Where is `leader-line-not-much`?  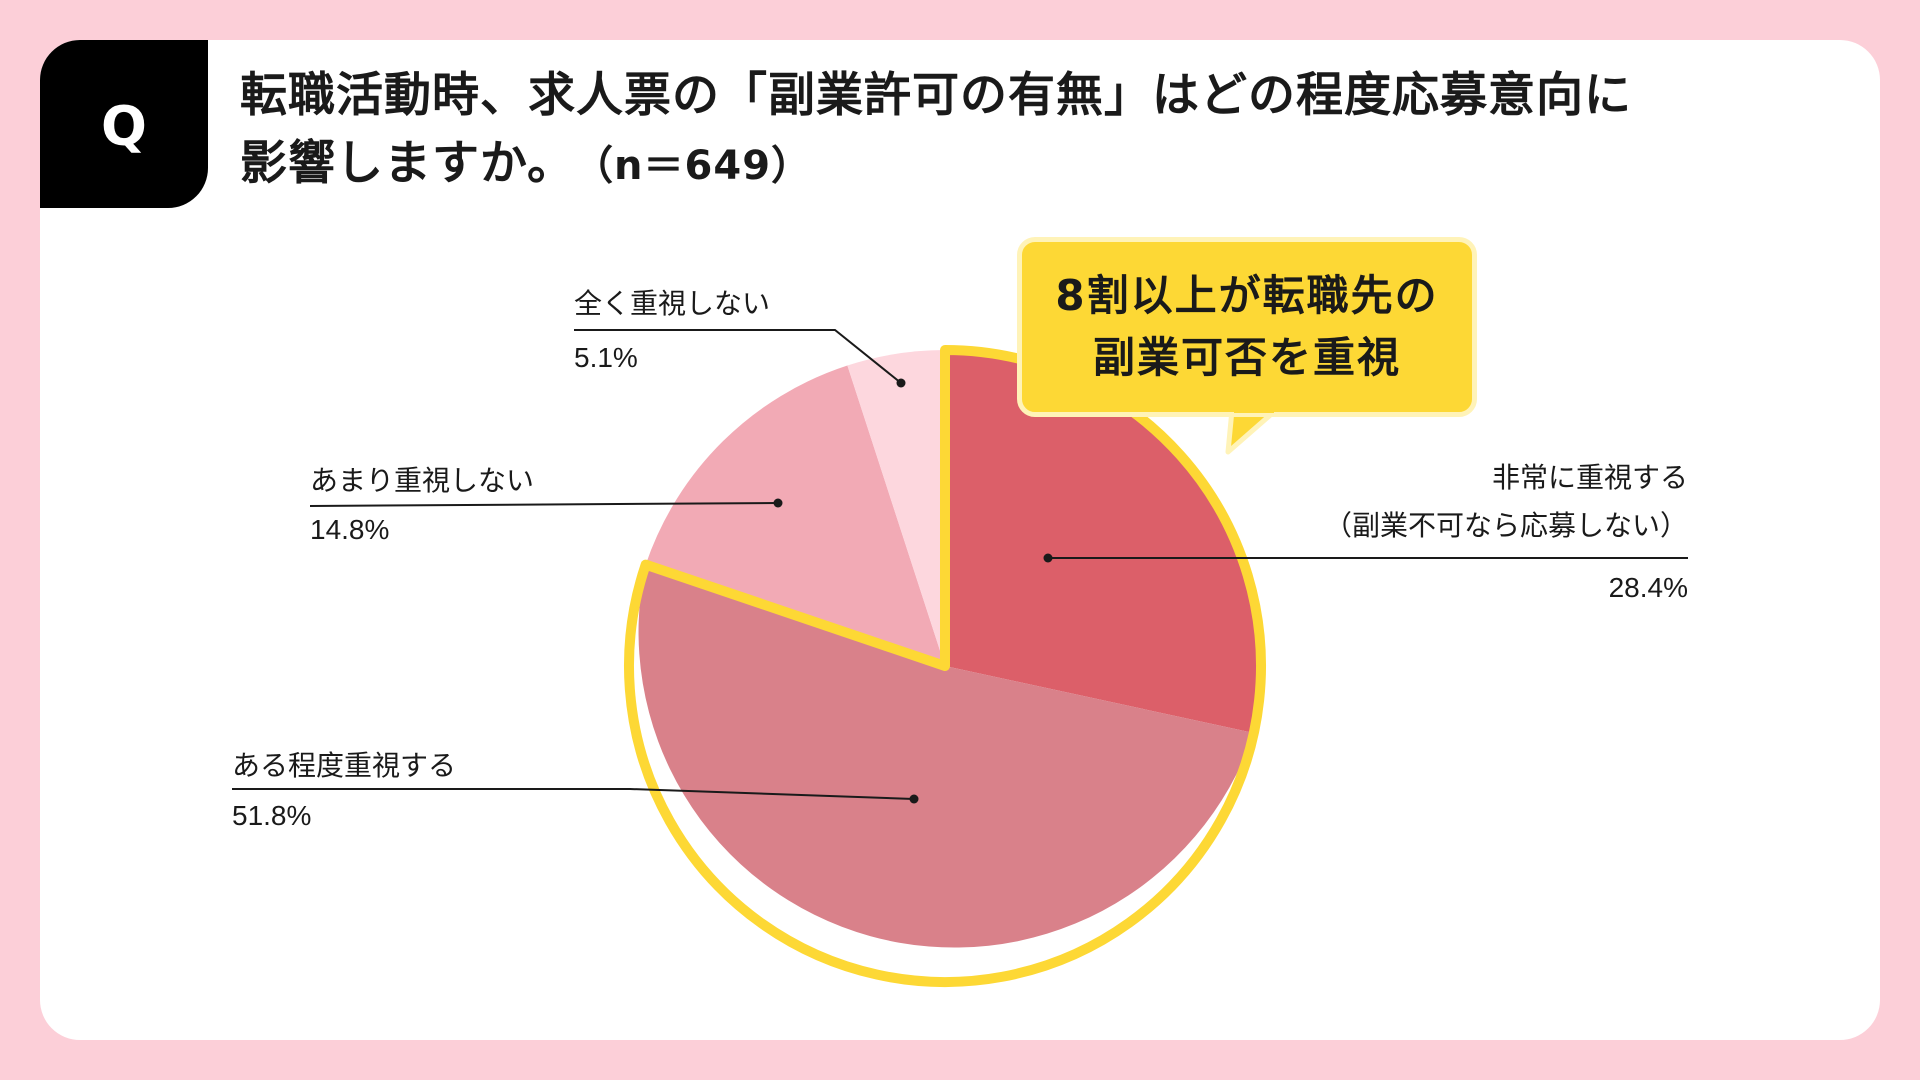 leader-line-not-much is located at coordinates (544, 504).